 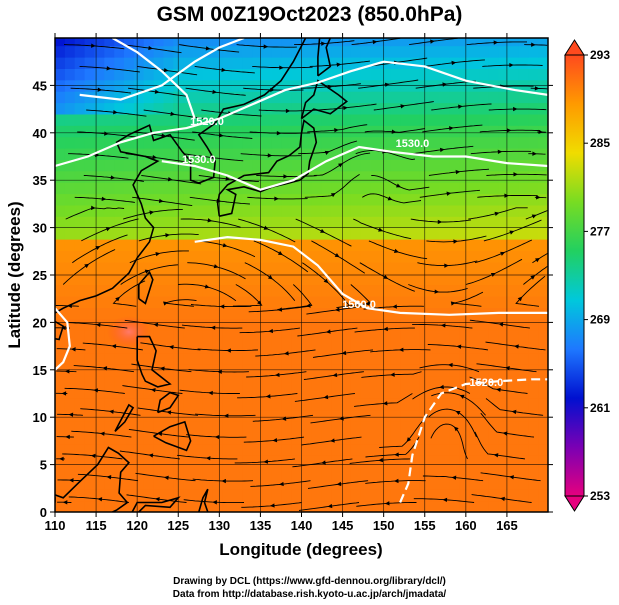 I want to click on colorbar-tick-label: 285, so click(x=600, y=143).